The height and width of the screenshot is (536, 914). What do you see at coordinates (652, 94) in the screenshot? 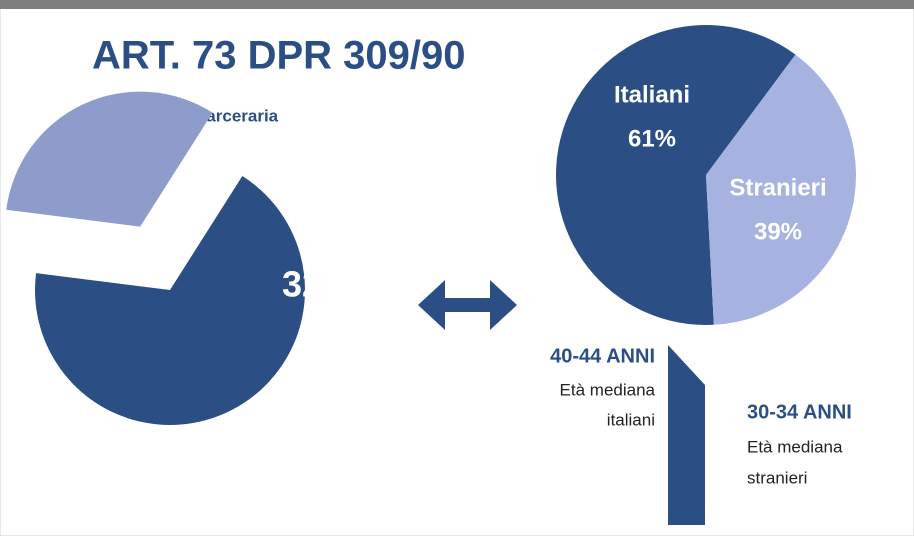
I see `slice-label: Italiani` at bounding box center [652, 94].